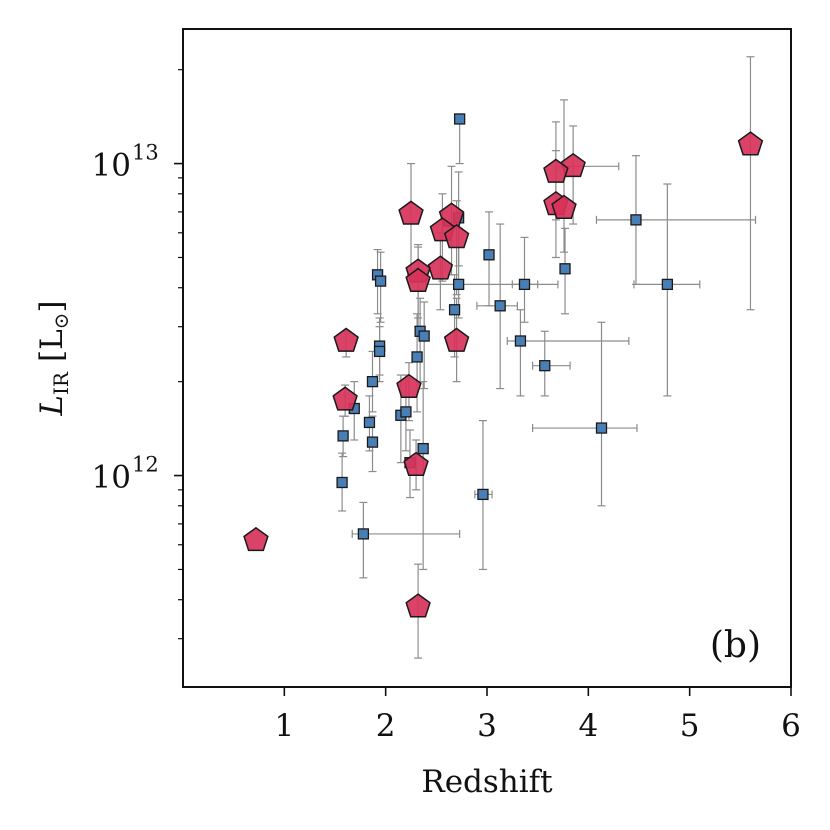  I want to click on y-axis-label: LIR [L⊙], so click(53, 358).